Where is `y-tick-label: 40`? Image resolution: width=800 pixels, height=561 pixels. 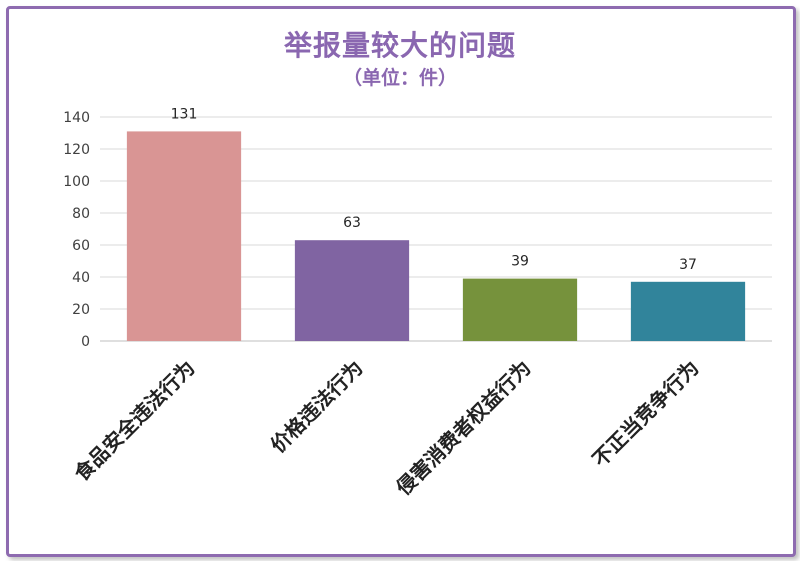
y-tick-label: 40 is located at coordinates (81, 278).